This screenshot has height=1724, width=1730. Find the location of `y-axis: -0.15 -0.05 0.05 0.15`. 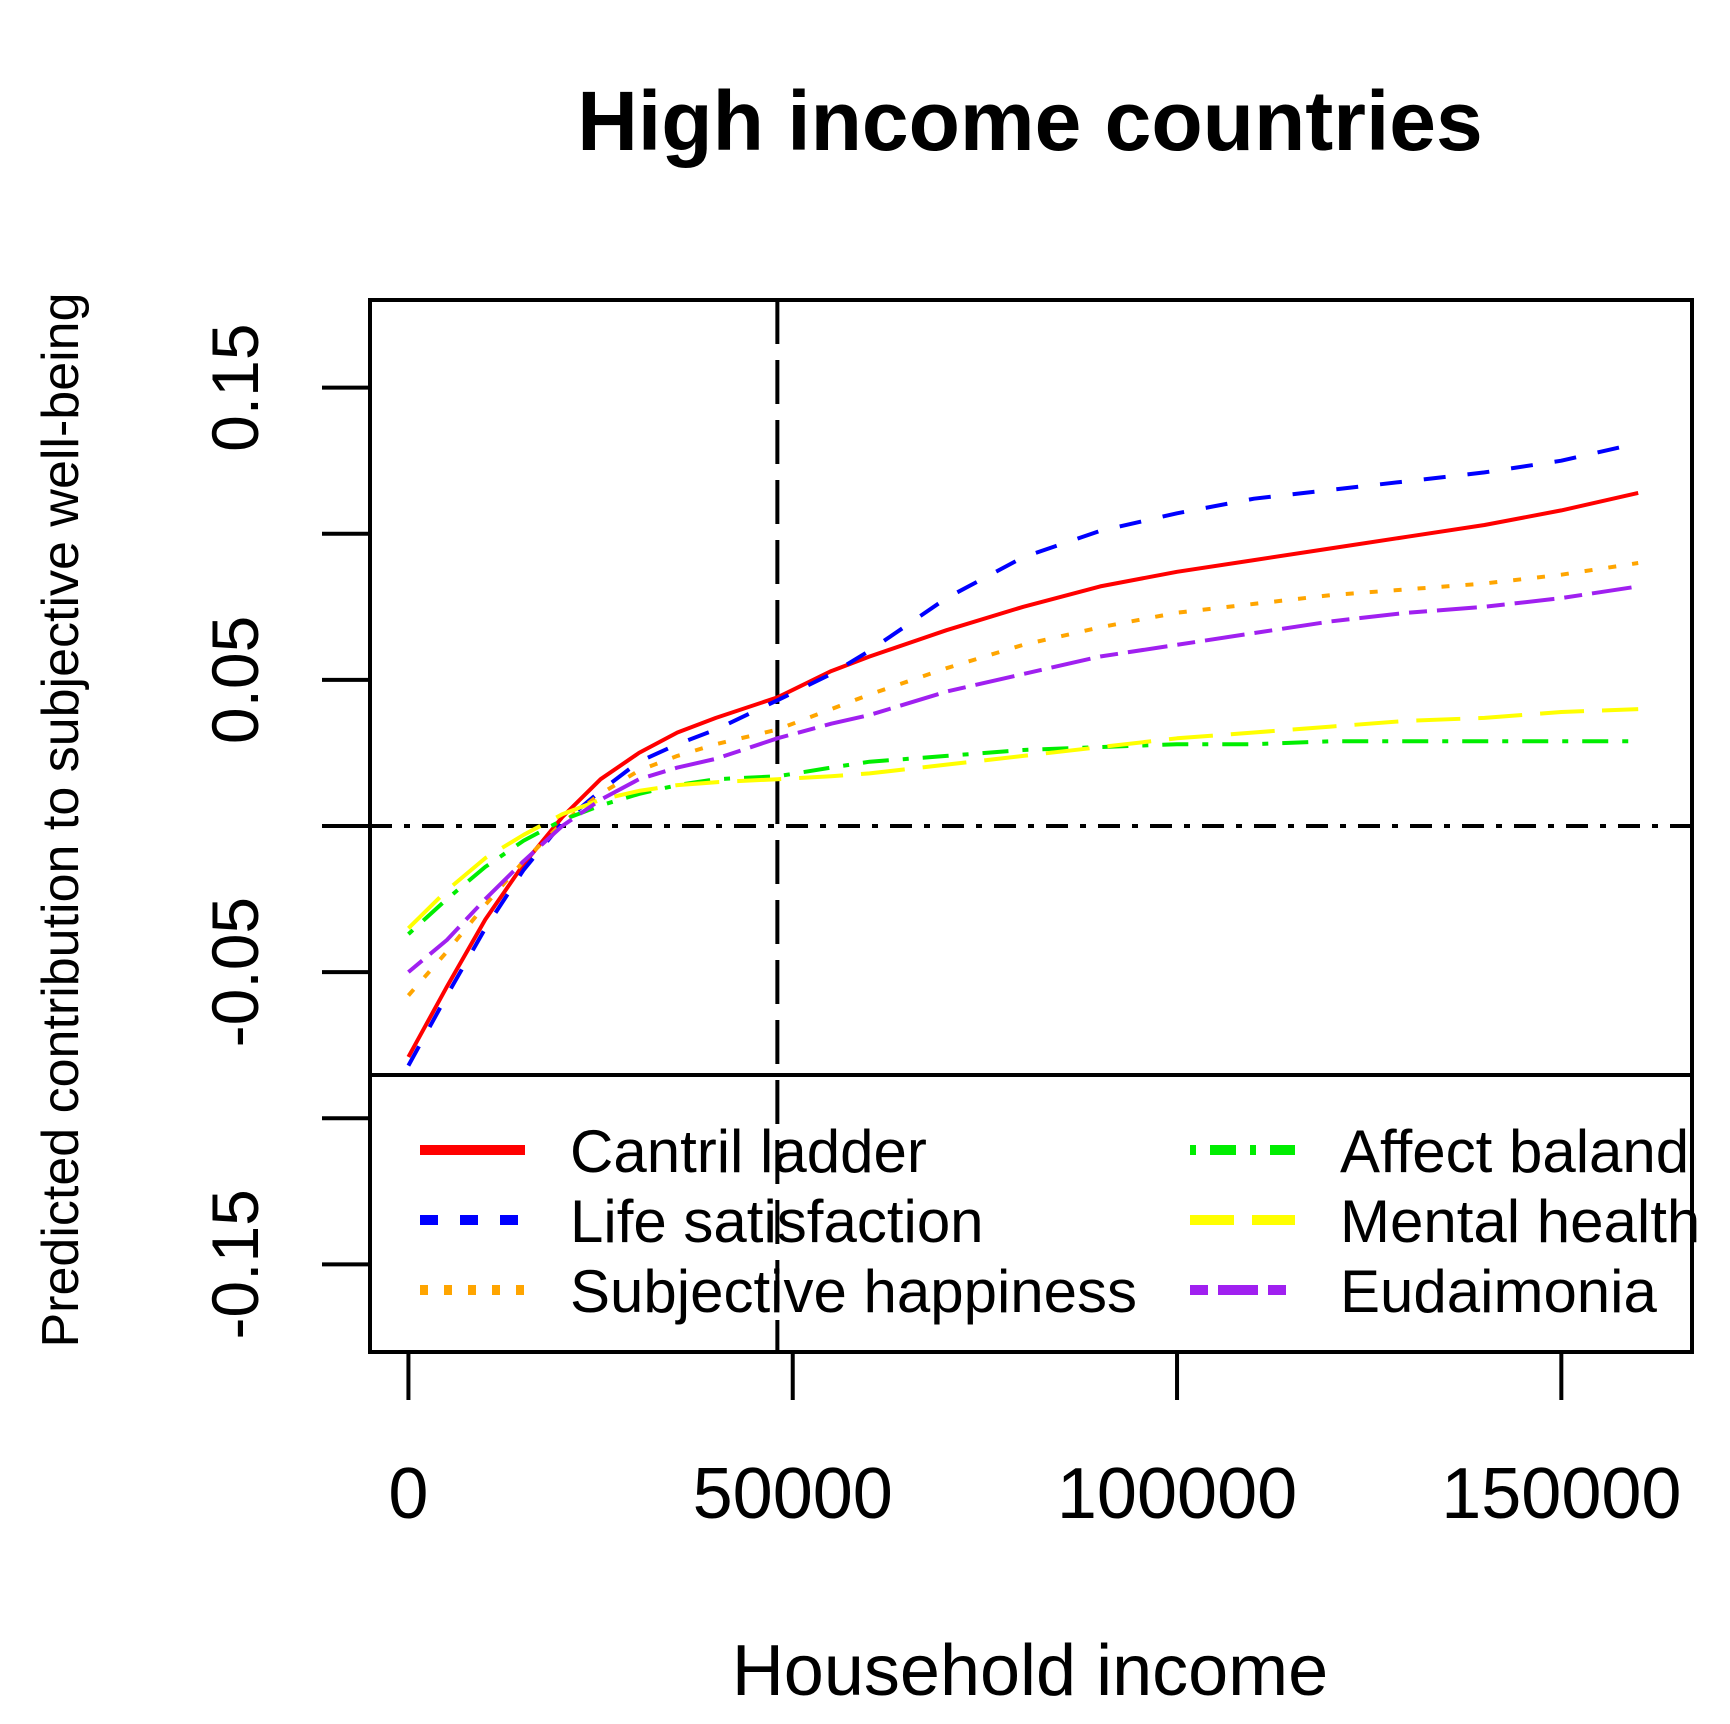

y-axis: -0.15 -0.05 0.05 0.15 is located at coordinates (285, 831).